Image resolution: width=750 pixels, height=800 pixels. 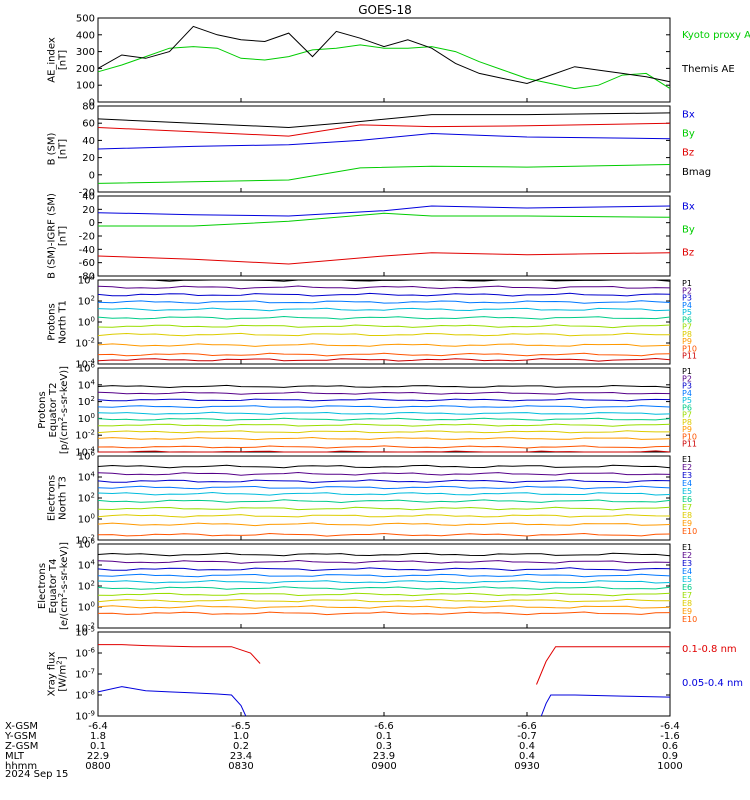 I want to click on y-tick-label: -80, so click(x=87, y=277).